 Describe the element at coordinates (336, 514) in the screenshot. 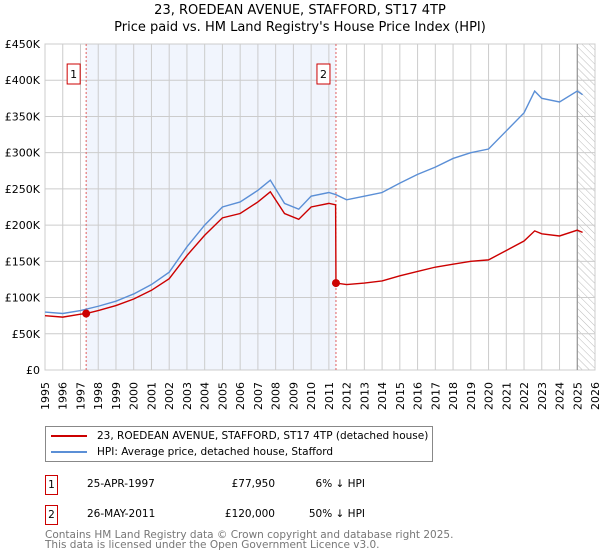

I see `sale-hpi: 50% ↓ HPI` at that location.